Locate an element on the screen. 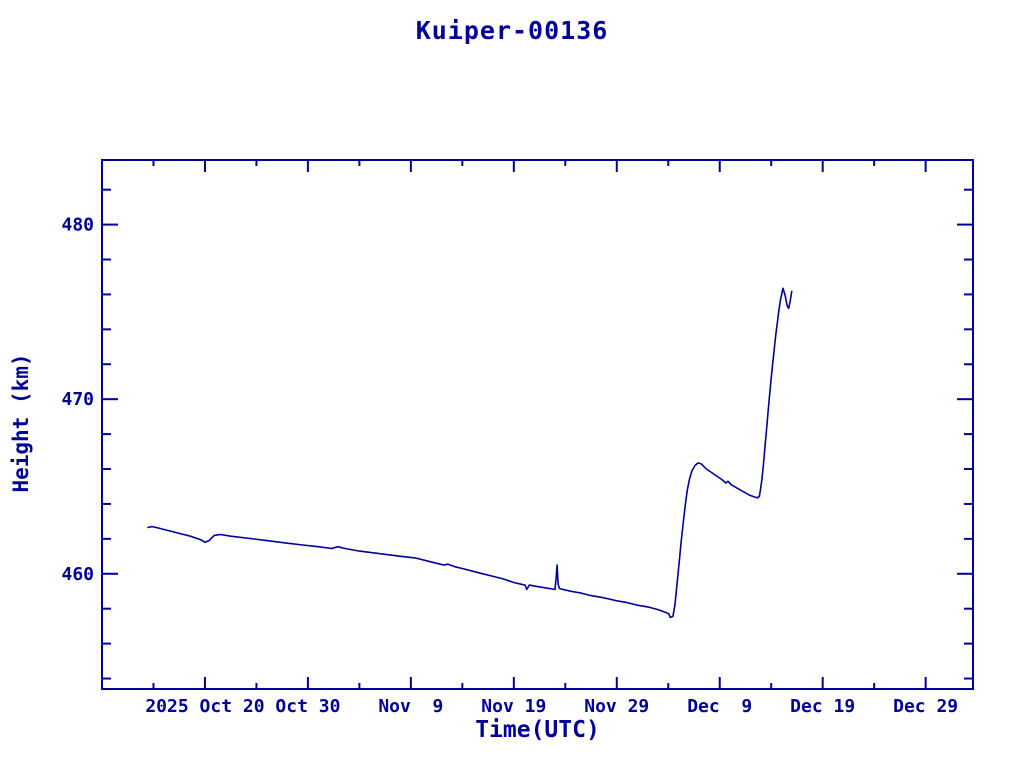  x-tick-label: Oct 30 is located at coordinates (307, 706).